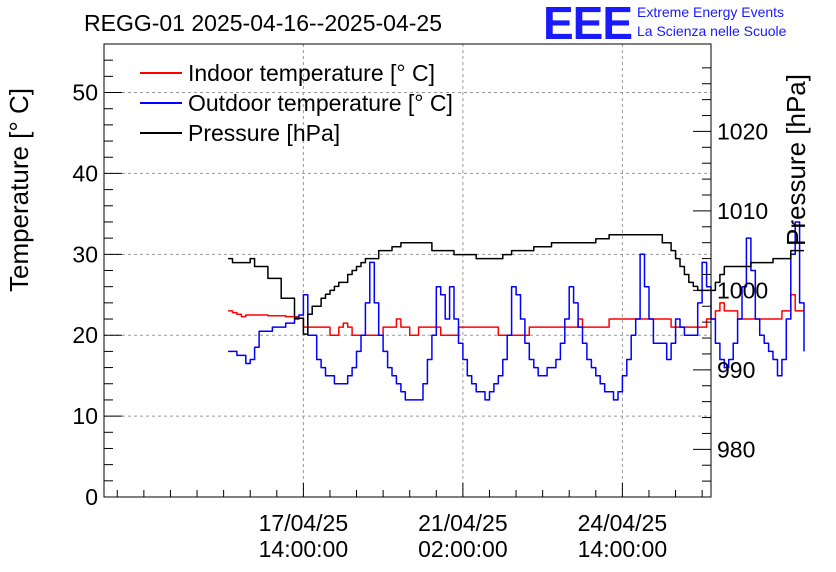  What do you see at coordinates (85, 335) in the screenshot?
I see `y-tick-label: 20` at bounding box center [85, 335].